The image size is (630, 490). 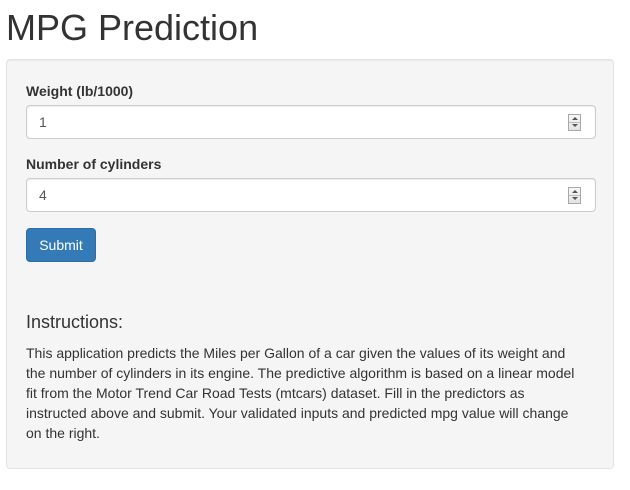 What do you see at coordinates (311, 122) in the screenshot?
I see `weight-input: 1` at bounding box center [311, 122].